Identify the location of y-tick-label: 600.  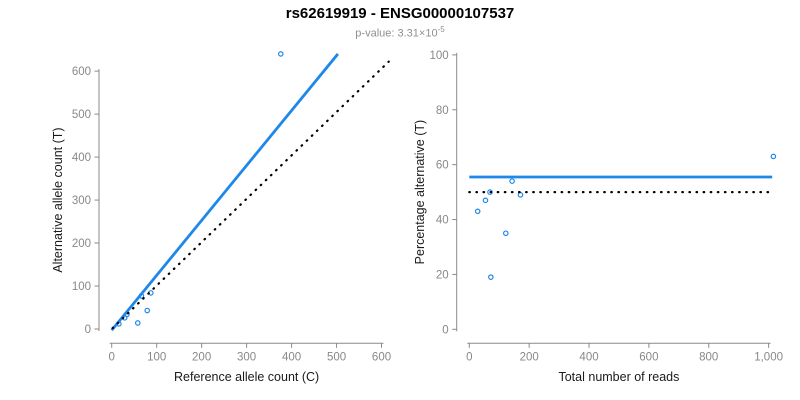
(81, 72).